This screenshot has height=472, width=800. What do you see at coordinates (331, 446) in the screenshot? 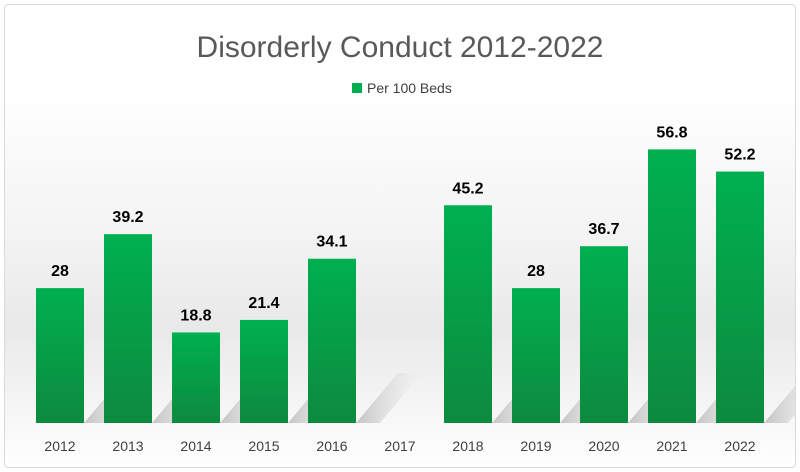
I see `x-tick-2016: 2016` at bounding box center [331, 446].